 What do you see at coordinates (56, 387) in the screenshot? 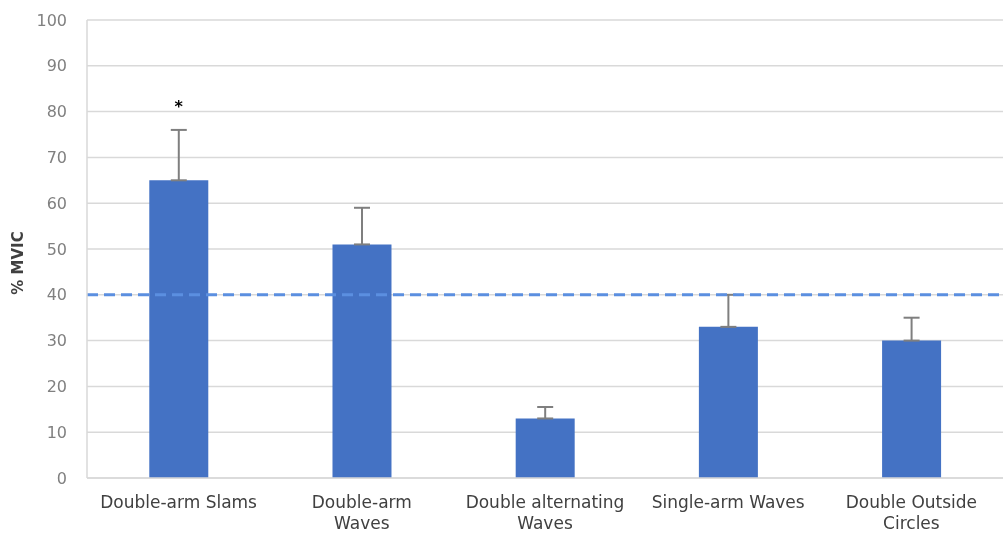
I see `y-tick-label: 20` at bounding box center [56, 387].